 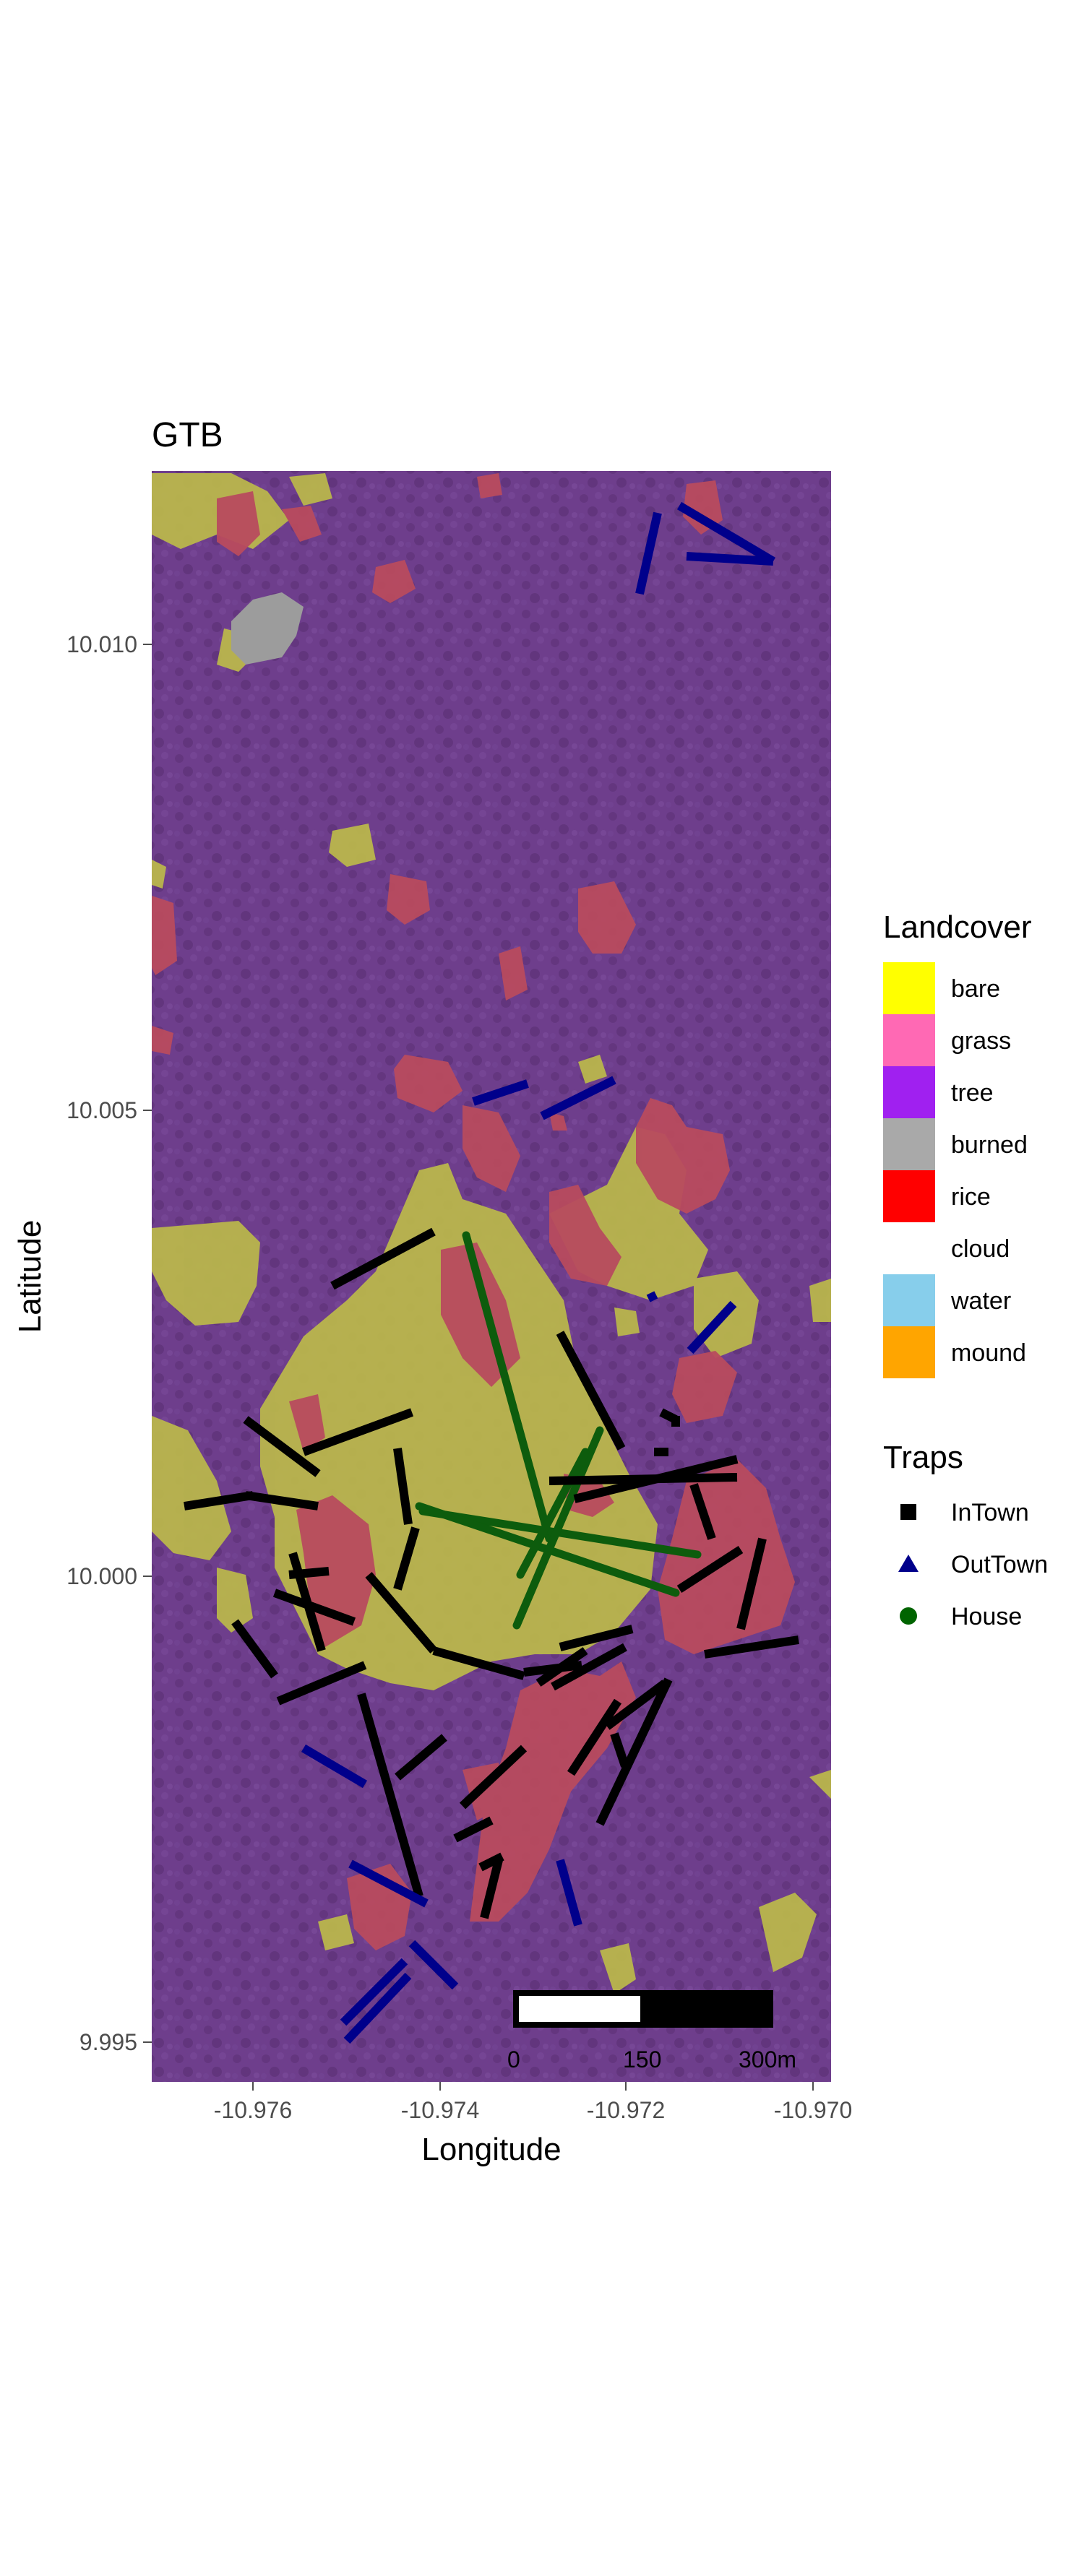 What do you see at coordinates (513, 2059) in the screenshot?
I see `scale-label-start: 0` at bounding box center [513, 2059].